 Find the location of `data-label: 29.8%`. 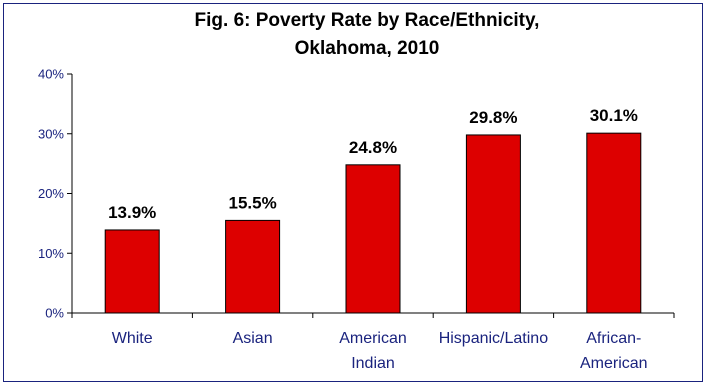

data-label: 29.8% is located at coordinates (493, 117).